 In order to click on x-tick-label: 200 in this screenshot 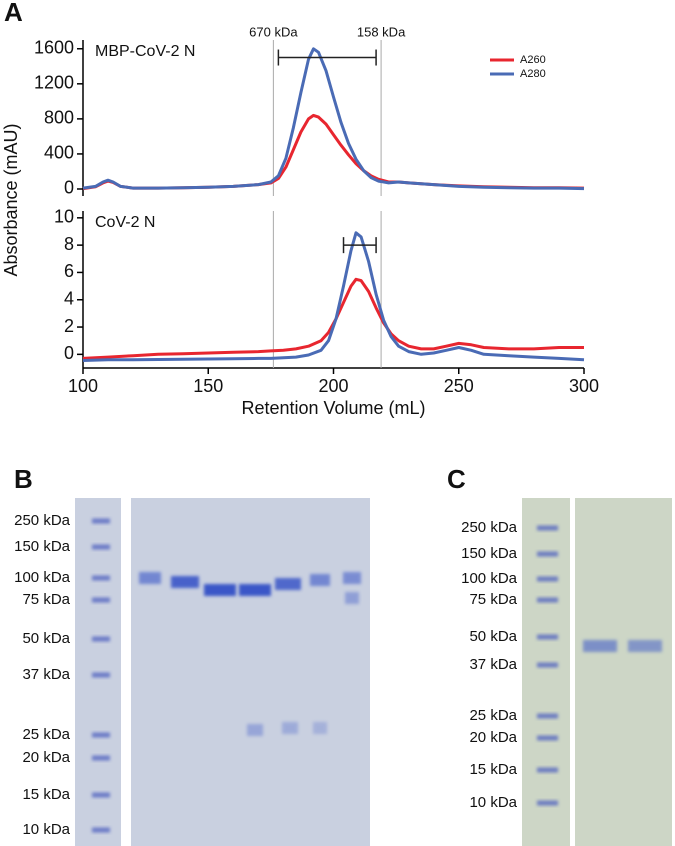, I will do `click(333, 386)`.